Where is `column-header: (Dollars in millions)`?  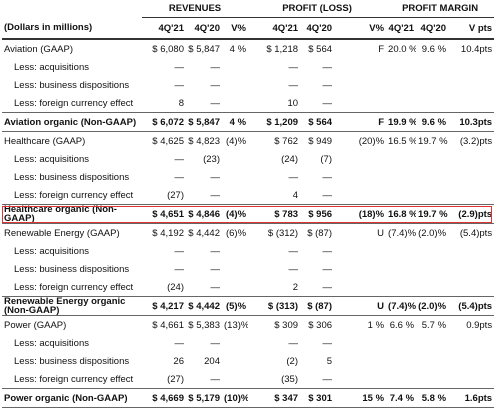
column-header: (Dollars in millions) is located at coordinates (72, 28).